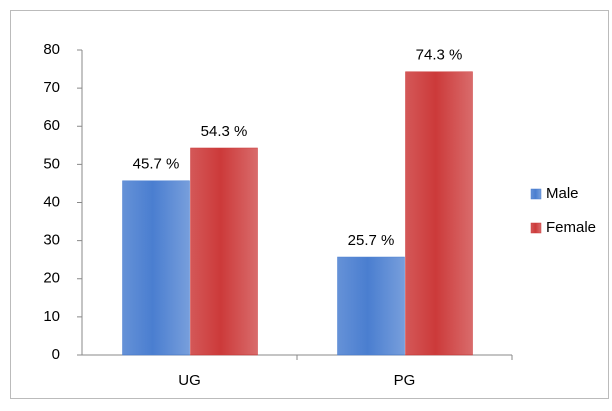 The image size is (612, 411). Describe the element at coordinates (224, 131) in the screenshot. I see `value-label: 54.3 %` at that location.